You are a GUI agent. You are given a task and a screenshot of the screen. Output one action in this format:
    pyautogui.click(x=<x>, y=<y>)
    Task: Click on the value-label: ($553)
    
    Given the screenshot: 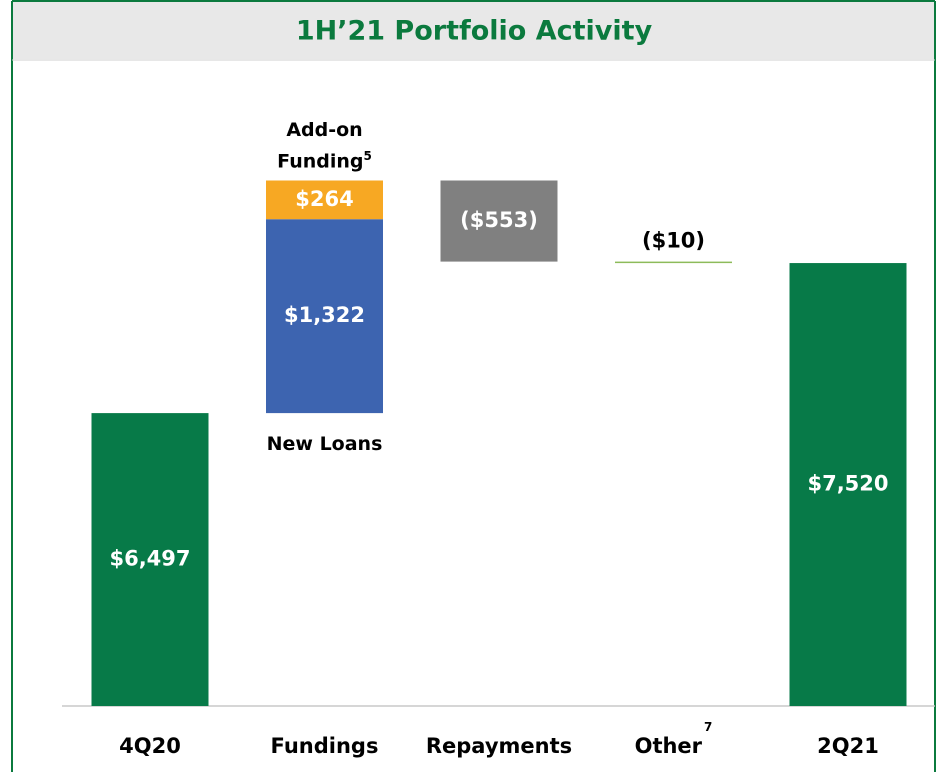 What is the action you would take?
    pyautogui.click(x=499, y=220)
    